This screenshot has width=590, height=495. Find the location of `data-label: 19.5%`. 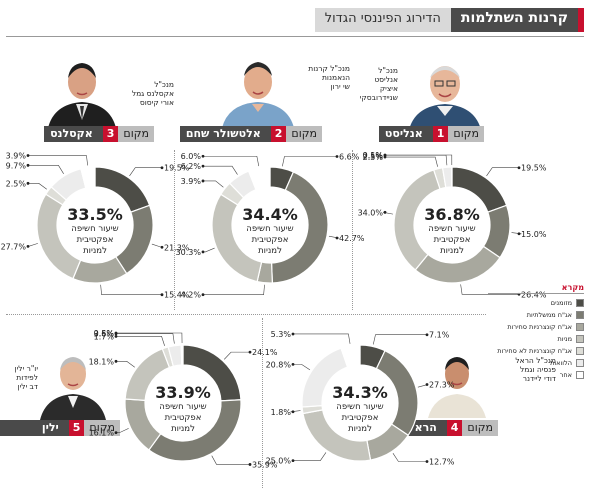

data-label: 19.5% is located at coordinates (534, 168).